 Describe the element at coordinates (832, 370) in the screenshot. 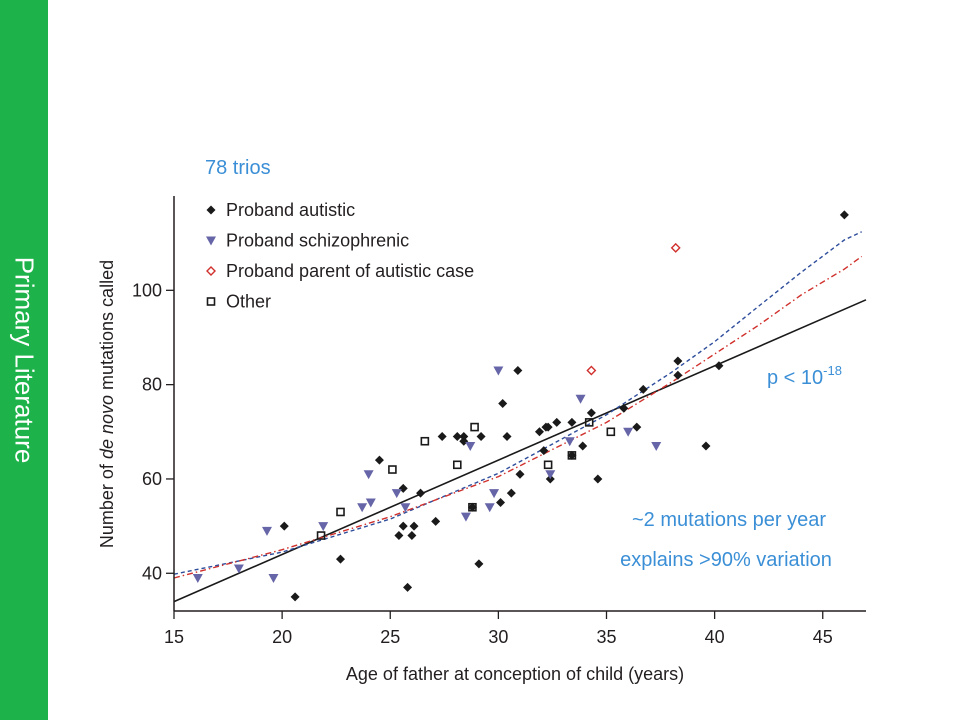

I see `pvalue-exponent: -18` at that location.